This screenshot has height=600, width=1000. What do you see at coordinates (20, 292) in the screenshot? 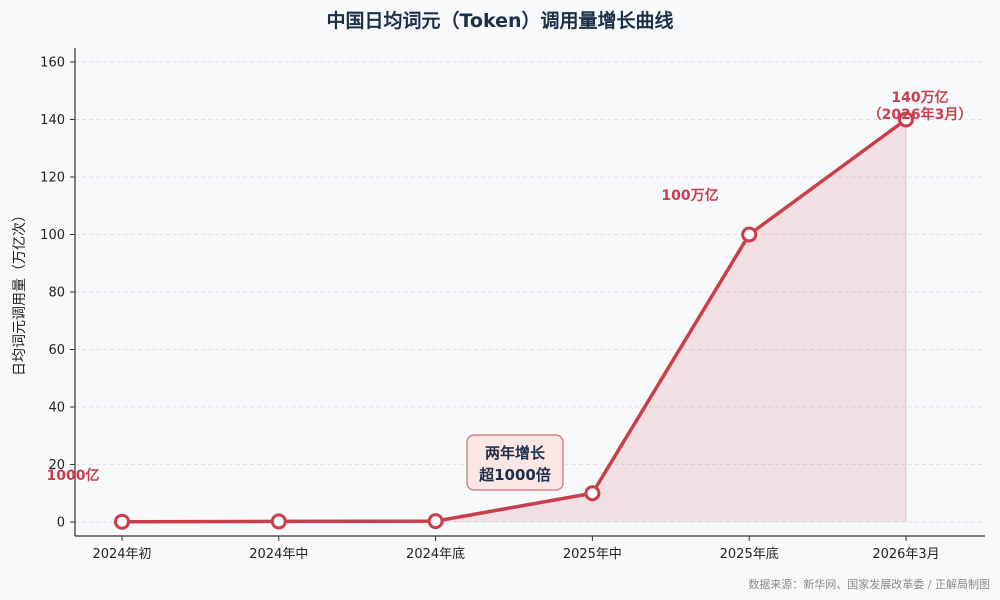
I see `y-axis-label: 日均词元调用量（万亿次）` at bounding box center [20, 292].